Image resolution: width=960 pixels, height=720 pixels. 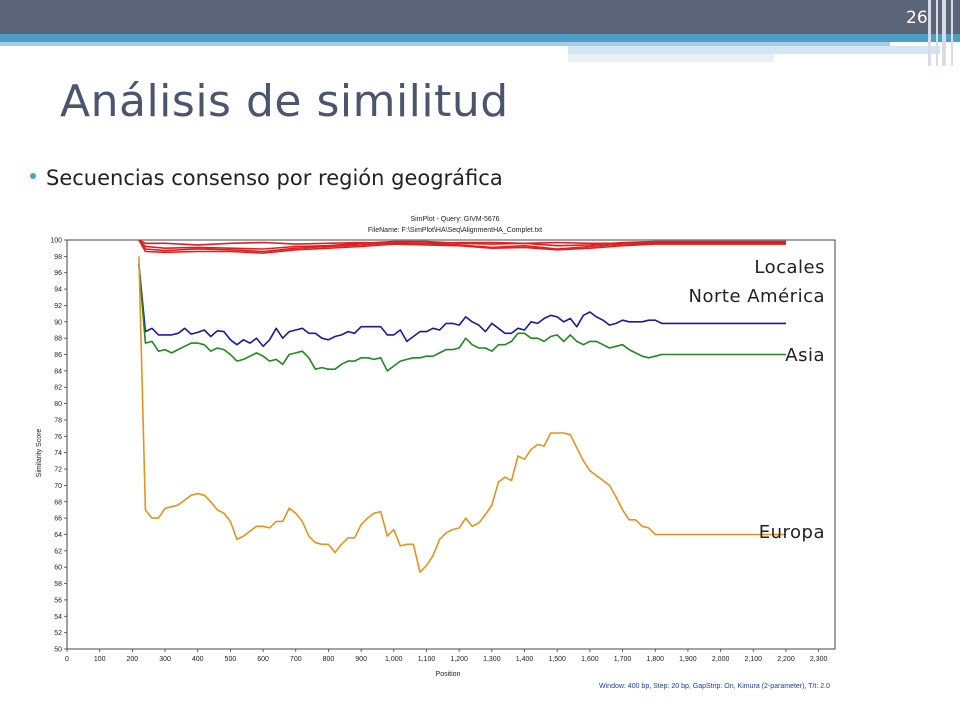 I want to click on y-tick-label: 54, so click(x=58, y=617).